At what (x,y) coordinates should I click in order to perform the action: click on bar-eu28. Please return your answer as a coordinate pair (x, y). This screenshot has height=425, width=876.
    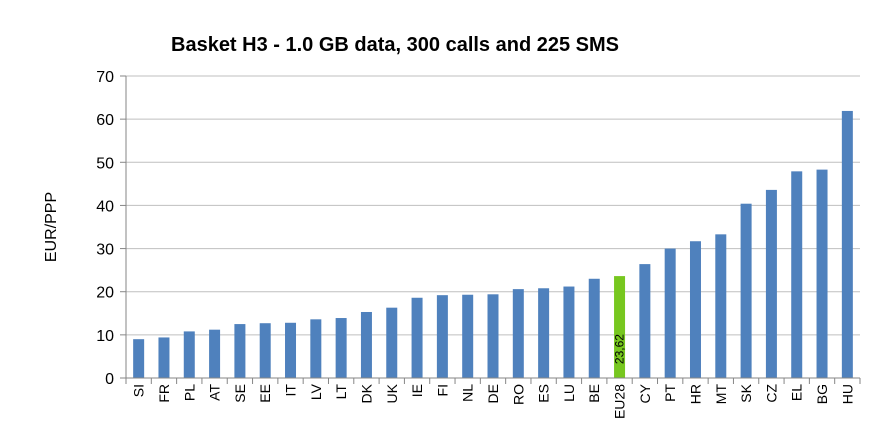
    Looking at the image, I should click on (620, 327).